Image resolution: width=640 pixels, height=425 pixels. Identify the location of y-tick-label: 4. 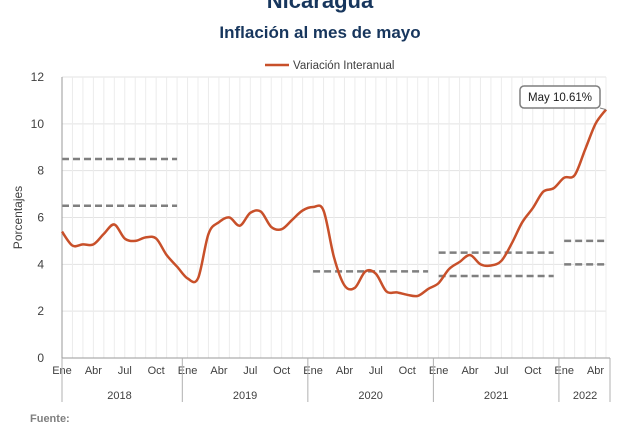
(40, 264).